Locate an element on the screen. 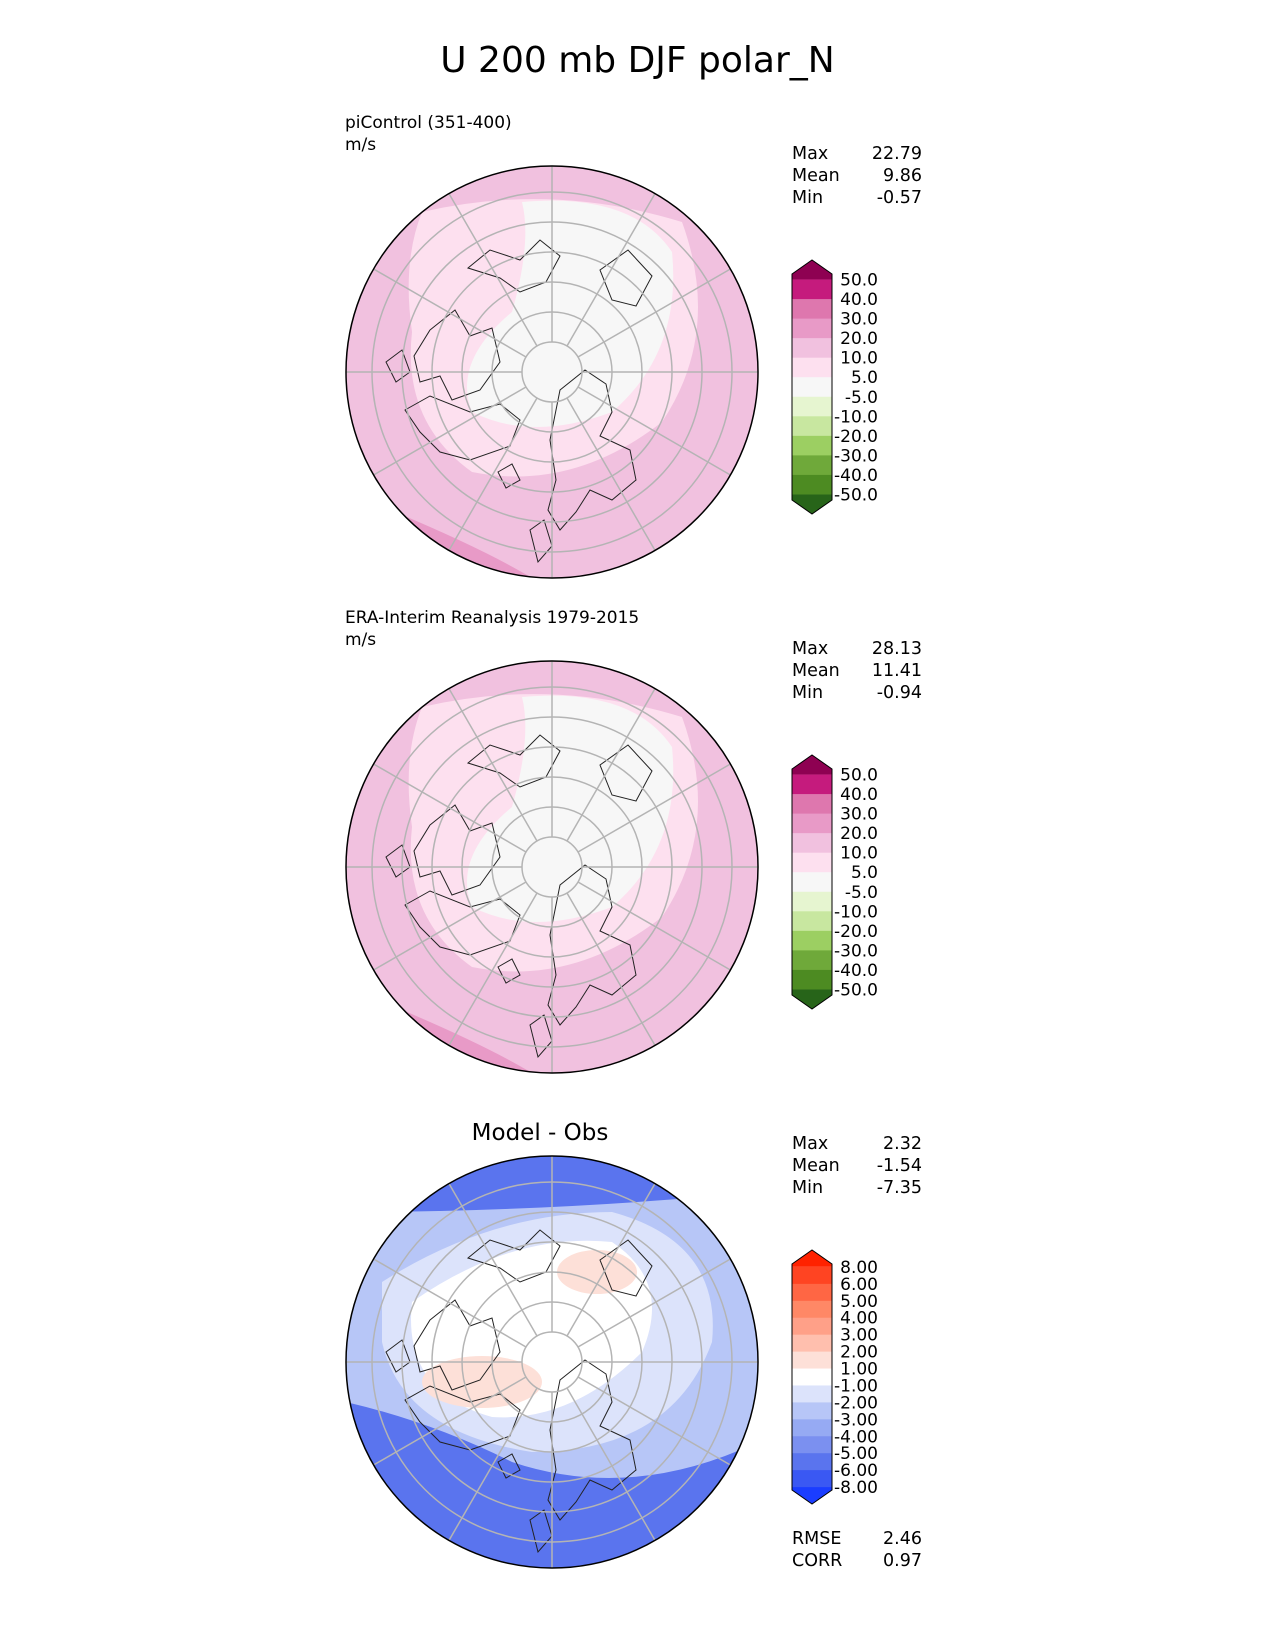 This screenshot has height=1650, width=1275. field-core is located at coordinates (570, 808).